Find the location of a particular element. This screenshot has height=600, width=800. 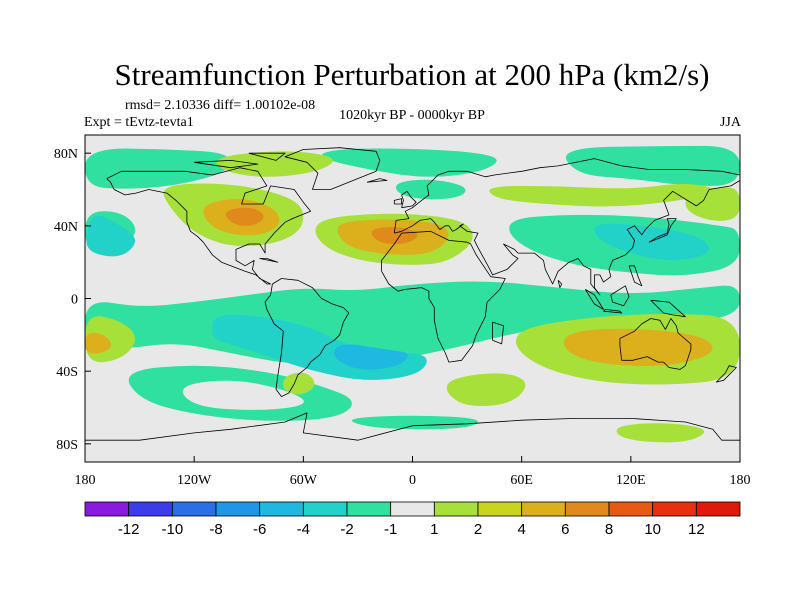

contour-south-atlantic-core is located at coordinates (371, 357).